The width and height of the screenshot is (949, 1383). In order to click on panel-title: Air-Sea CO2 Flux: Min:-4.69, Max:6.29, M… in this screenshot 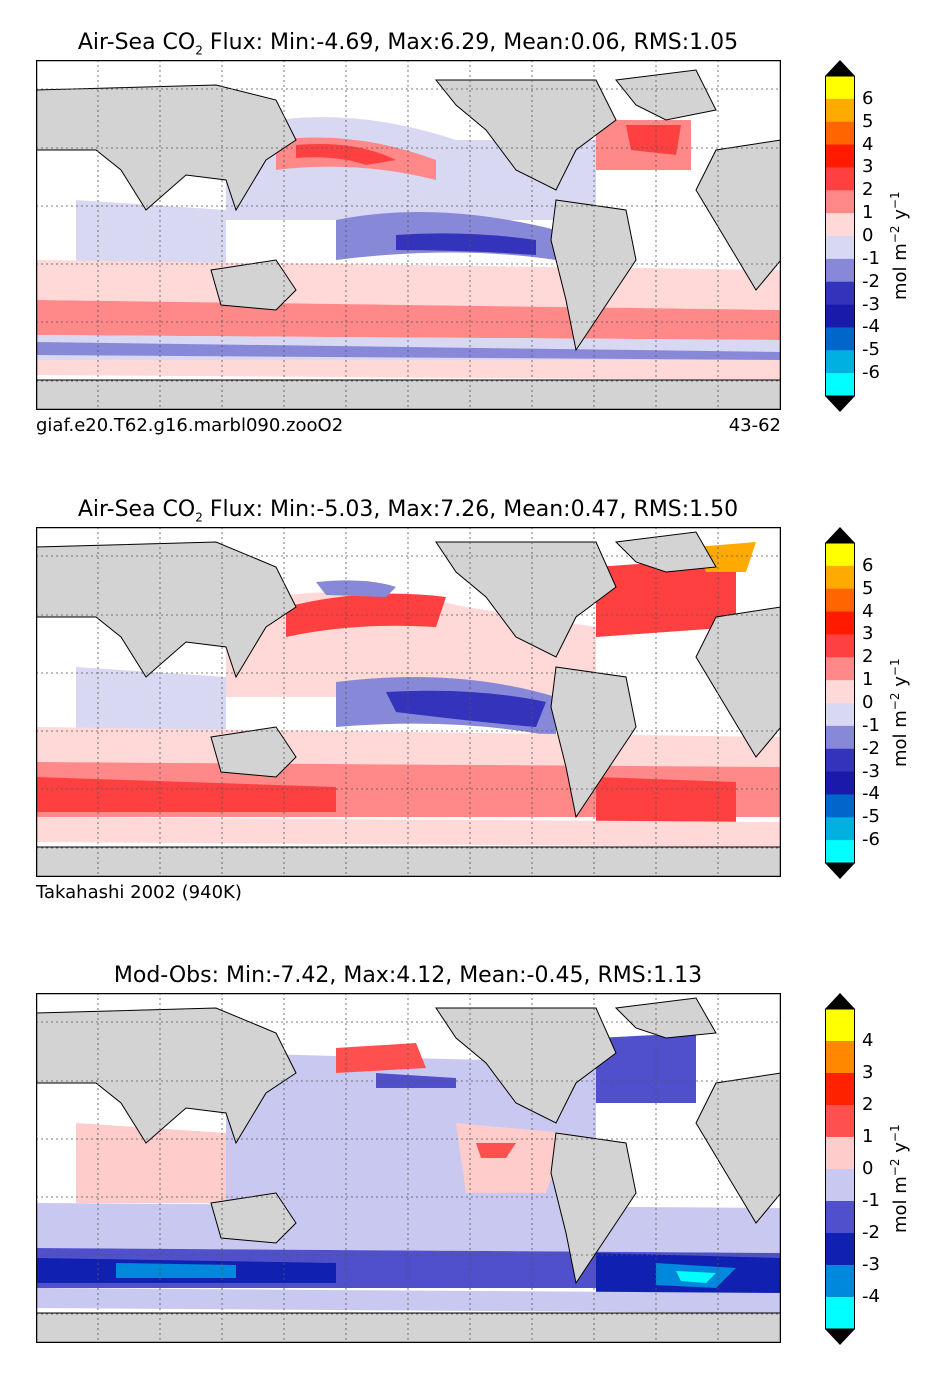, I will do `click(408, 44)`.